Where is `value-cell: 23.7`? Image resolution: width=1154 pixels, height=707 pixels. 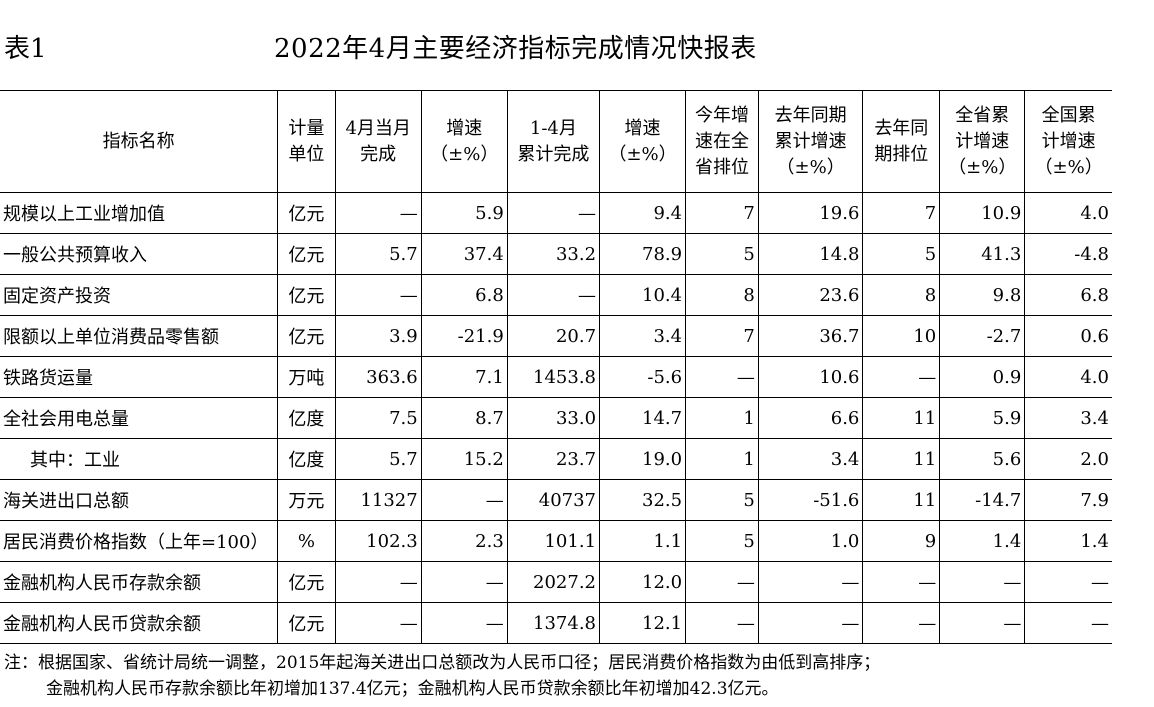
value-cell: 23.7 is located at coordinates (553, 459).